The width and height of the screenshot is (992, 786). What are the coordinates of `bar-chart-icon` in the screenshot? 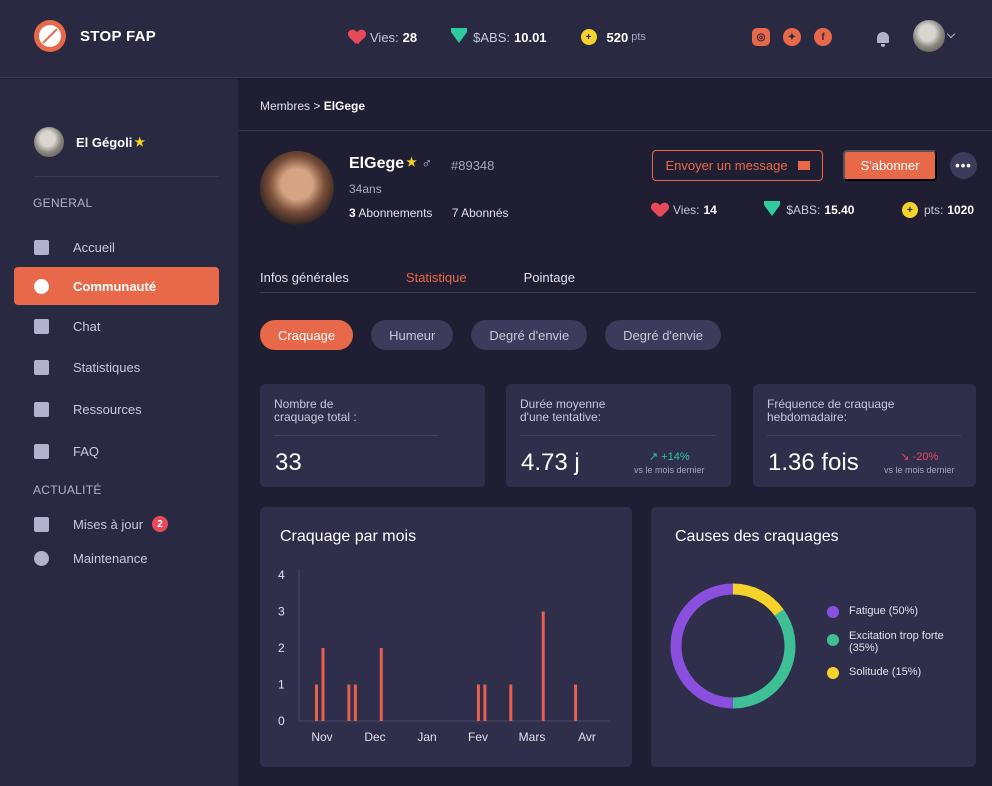 It's located at (41, 367).